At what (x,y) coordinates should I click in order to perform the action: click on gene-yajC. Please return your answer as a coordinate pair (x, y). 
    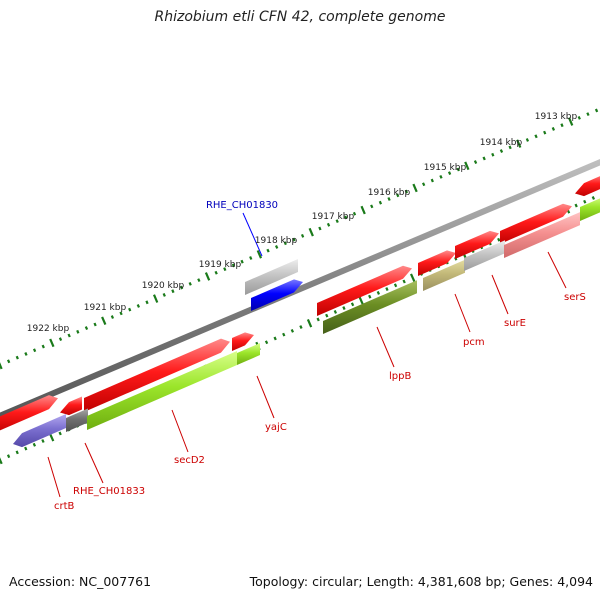
    Looking at the image, I should click on (248, 354).